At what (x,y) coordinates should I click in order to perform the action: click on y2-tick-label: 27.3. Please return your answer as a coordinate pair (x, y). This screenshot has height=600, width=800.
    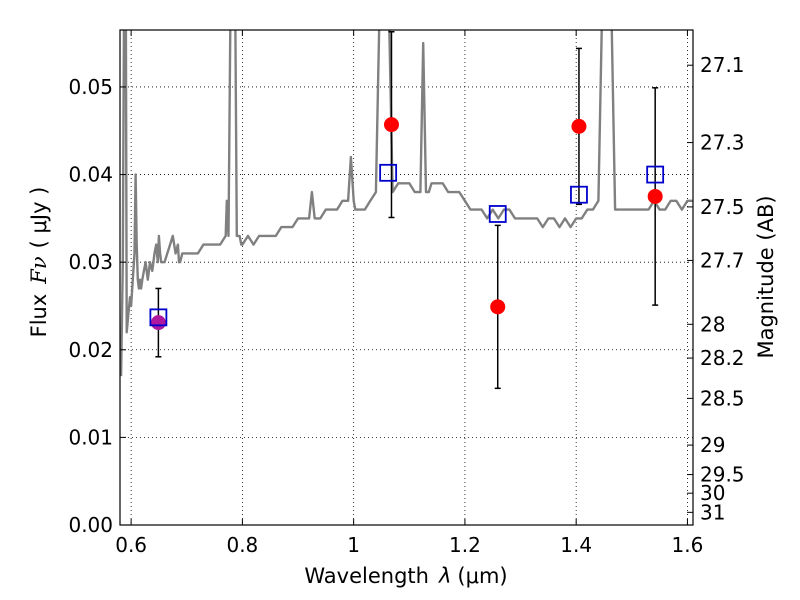
    Looking at the image, I should click on (722, 143).